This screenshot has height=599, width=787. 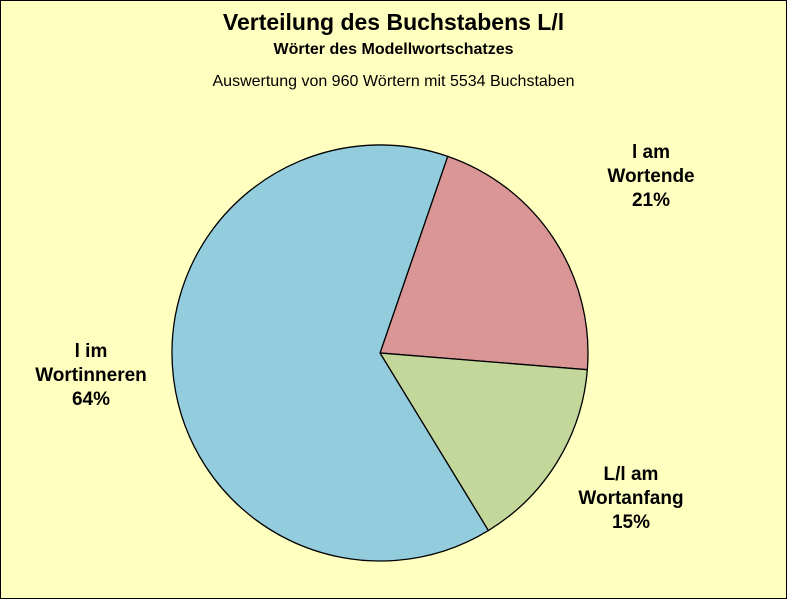 I want to click on chart-subtitle: Wörter des Modellwortschatzes, so click(x=393, y=49).